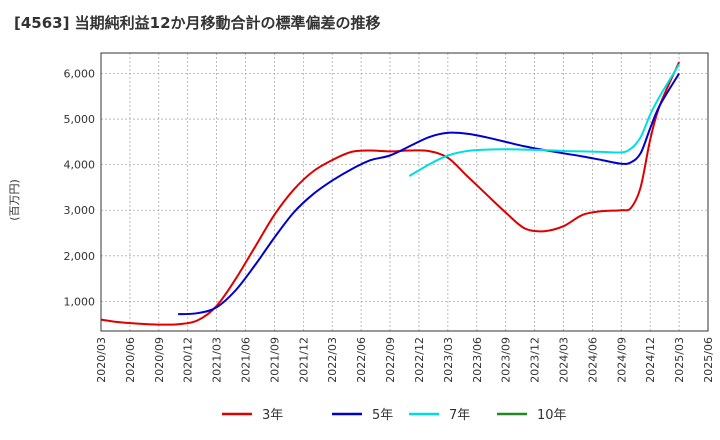 Image resolution: width=720 pixels, height=440 pixels. I want to click on x-tick-label: 2021/03, so click(217, 360).